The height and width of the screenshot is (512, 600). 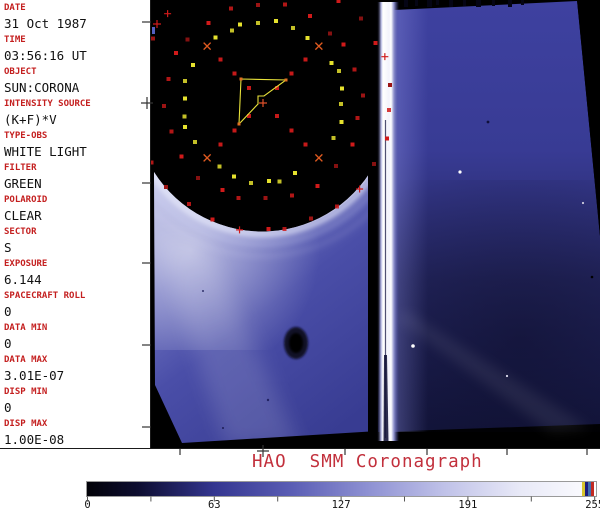 What do you see at coordinates (26, 200) in the screenshot?
I see `field-label: POLAROID` at bounding box center [26, 200].